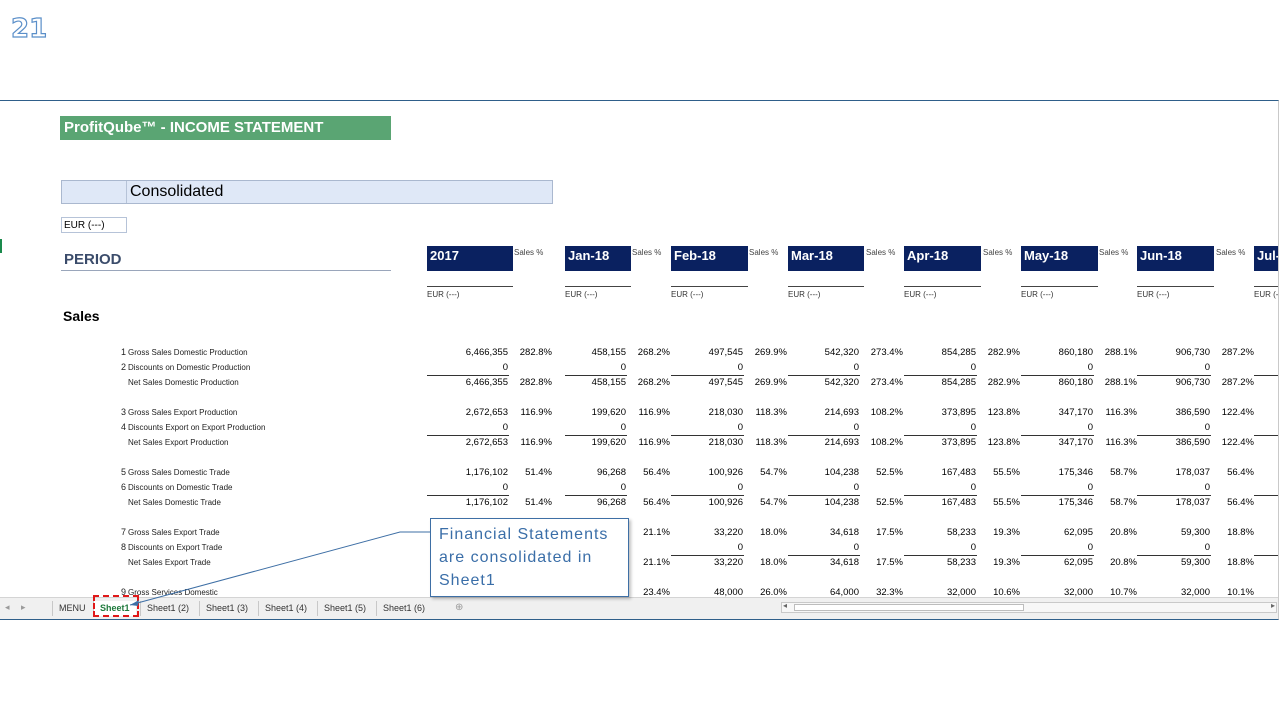  I want to click on cell-value: 104,238, so click(841, 502).